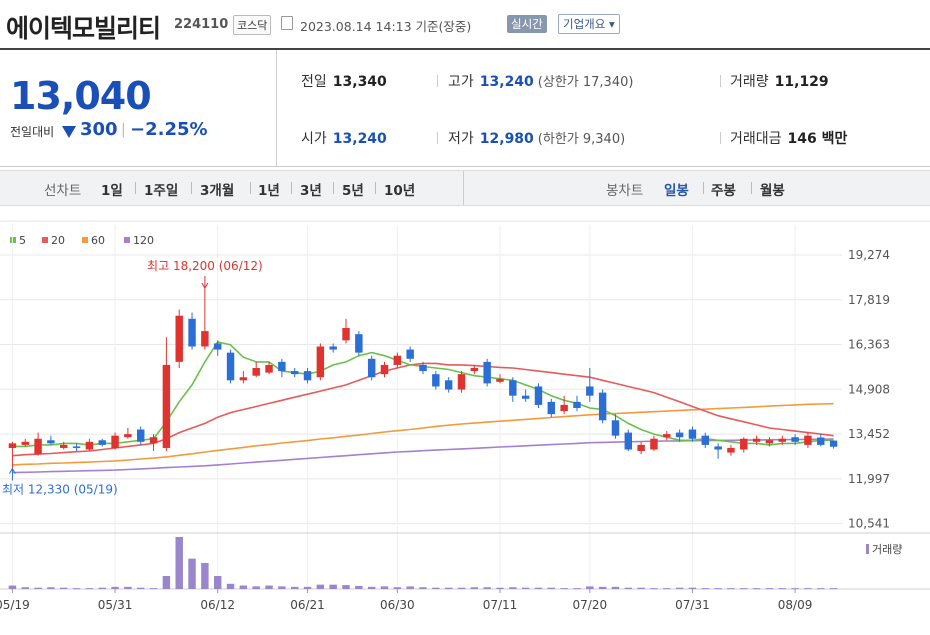 This screenshot has height=635, width=930. I want to click on high-annotation: 최고 18,200 (06/12), so click(205, 266).